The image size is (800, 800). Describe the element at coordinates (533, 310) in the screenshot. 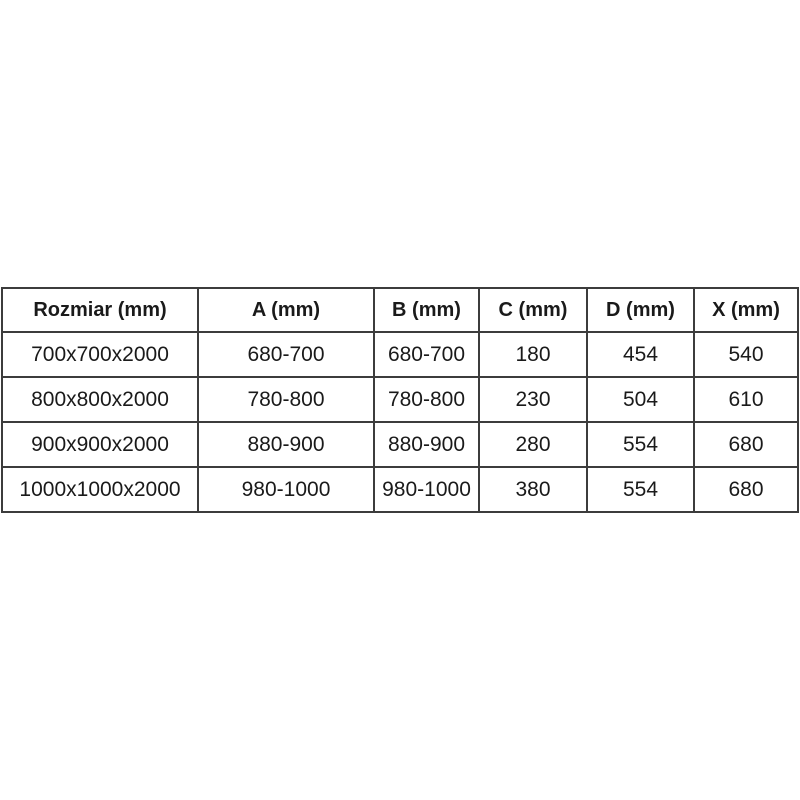

I see `column-header-c: C (mm)` at that location.